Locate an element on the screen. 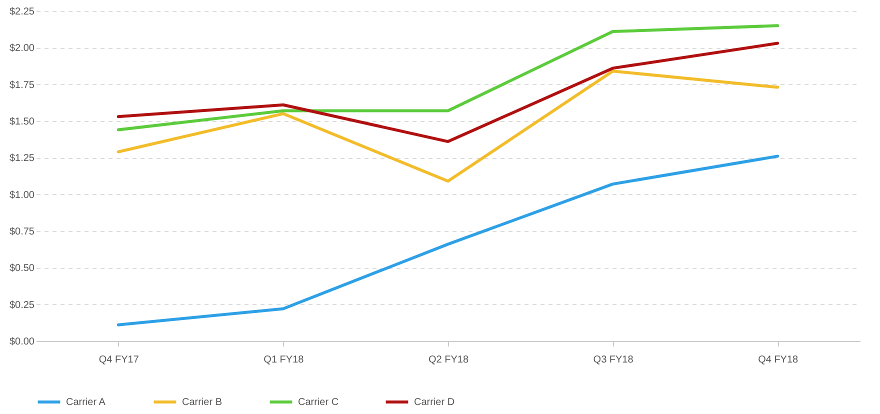  y-tick-label: $0.00 is located at coordinates (22, 342).